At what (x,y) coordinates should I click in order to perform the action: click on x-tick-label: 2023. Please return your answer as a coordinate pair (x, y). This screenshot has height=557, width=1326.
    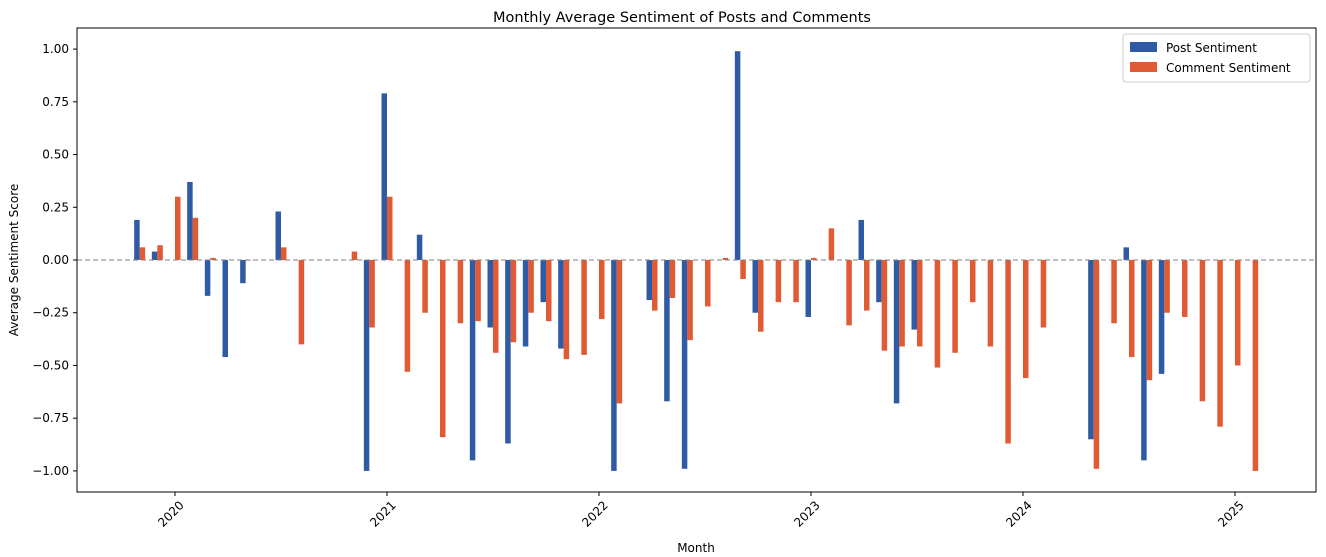
    Looking at the image, I should click on (806, 513).